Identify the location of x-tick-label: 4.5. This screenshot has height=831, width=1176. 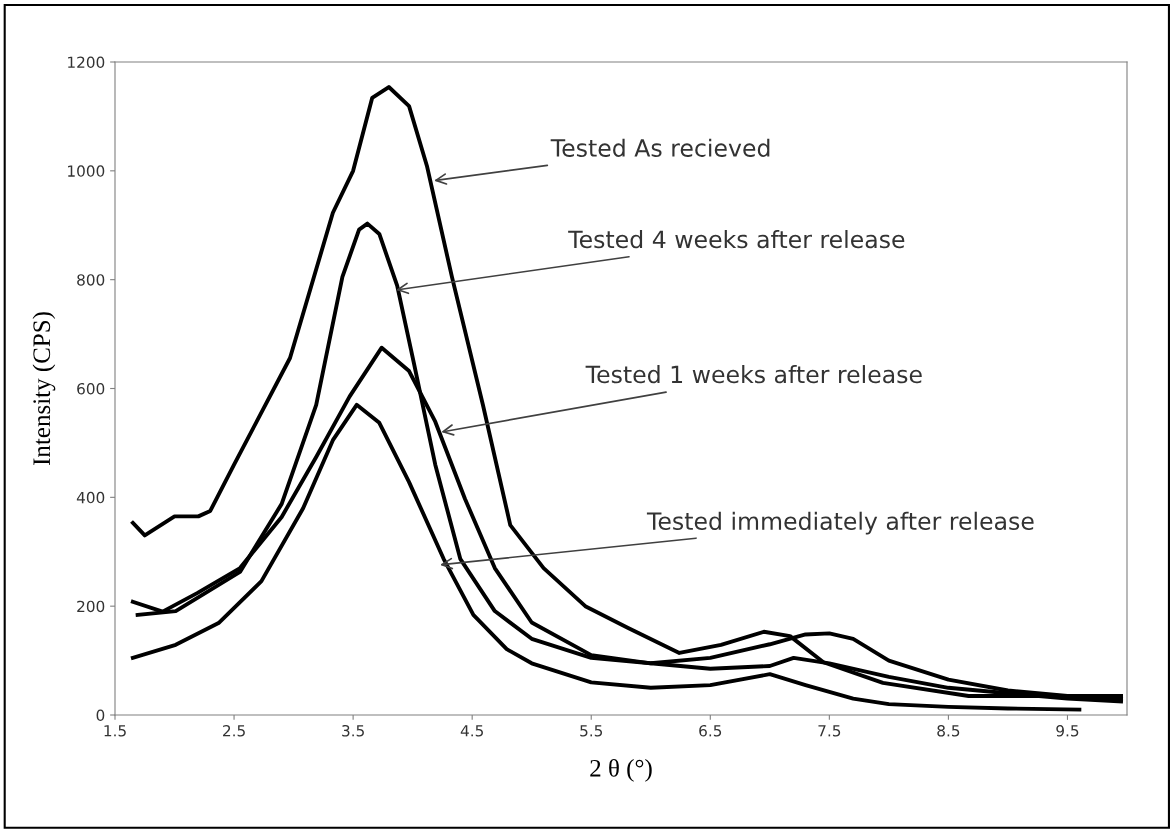
(471, 731).